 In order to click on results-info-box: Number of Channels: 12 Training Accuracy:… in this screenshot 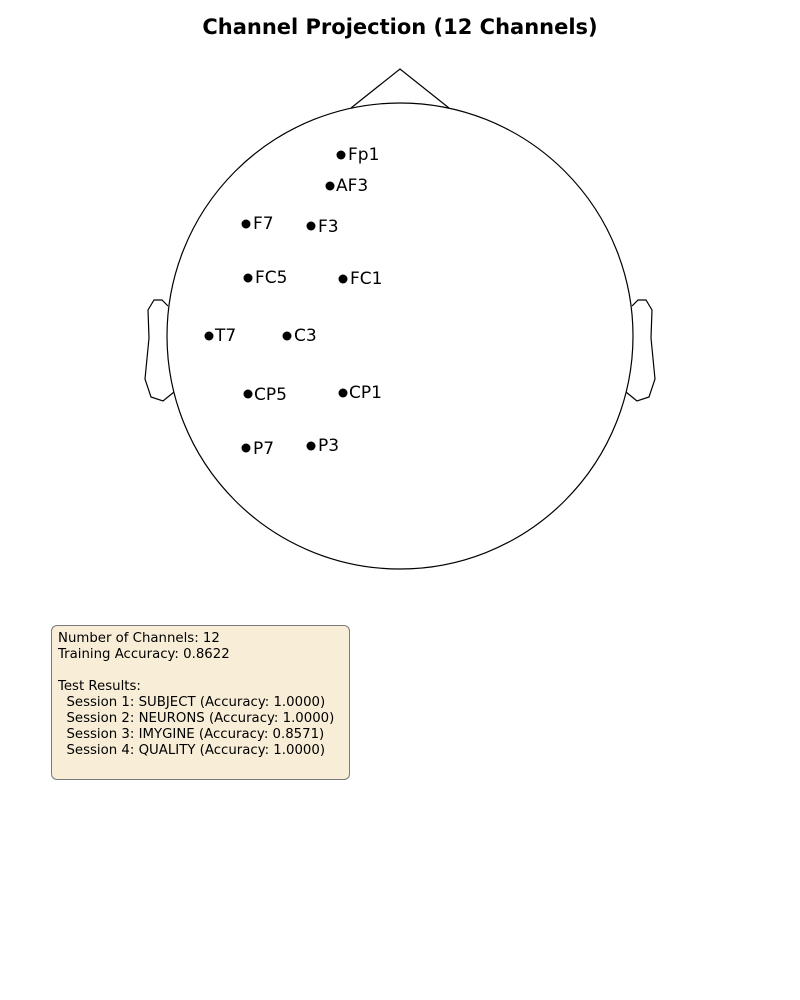, I will do `click(200, 702)`.